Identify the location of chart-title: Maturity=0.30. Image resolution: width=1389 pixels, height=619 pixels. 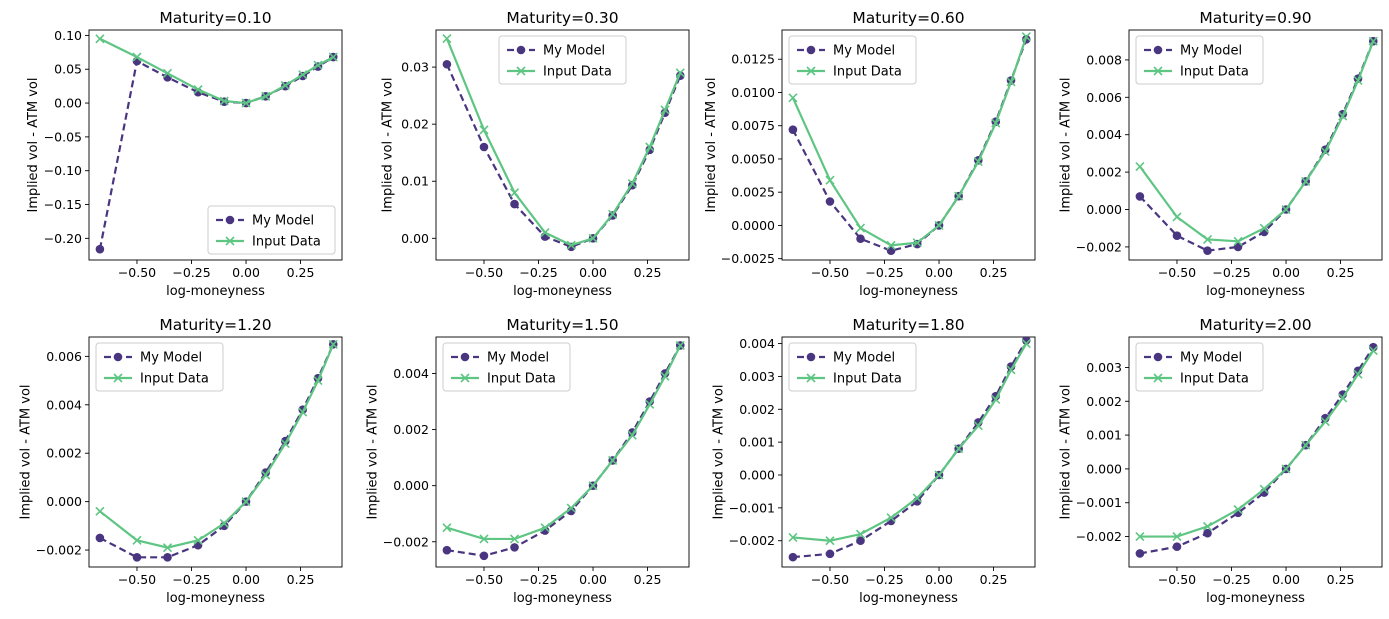
(562, 18).